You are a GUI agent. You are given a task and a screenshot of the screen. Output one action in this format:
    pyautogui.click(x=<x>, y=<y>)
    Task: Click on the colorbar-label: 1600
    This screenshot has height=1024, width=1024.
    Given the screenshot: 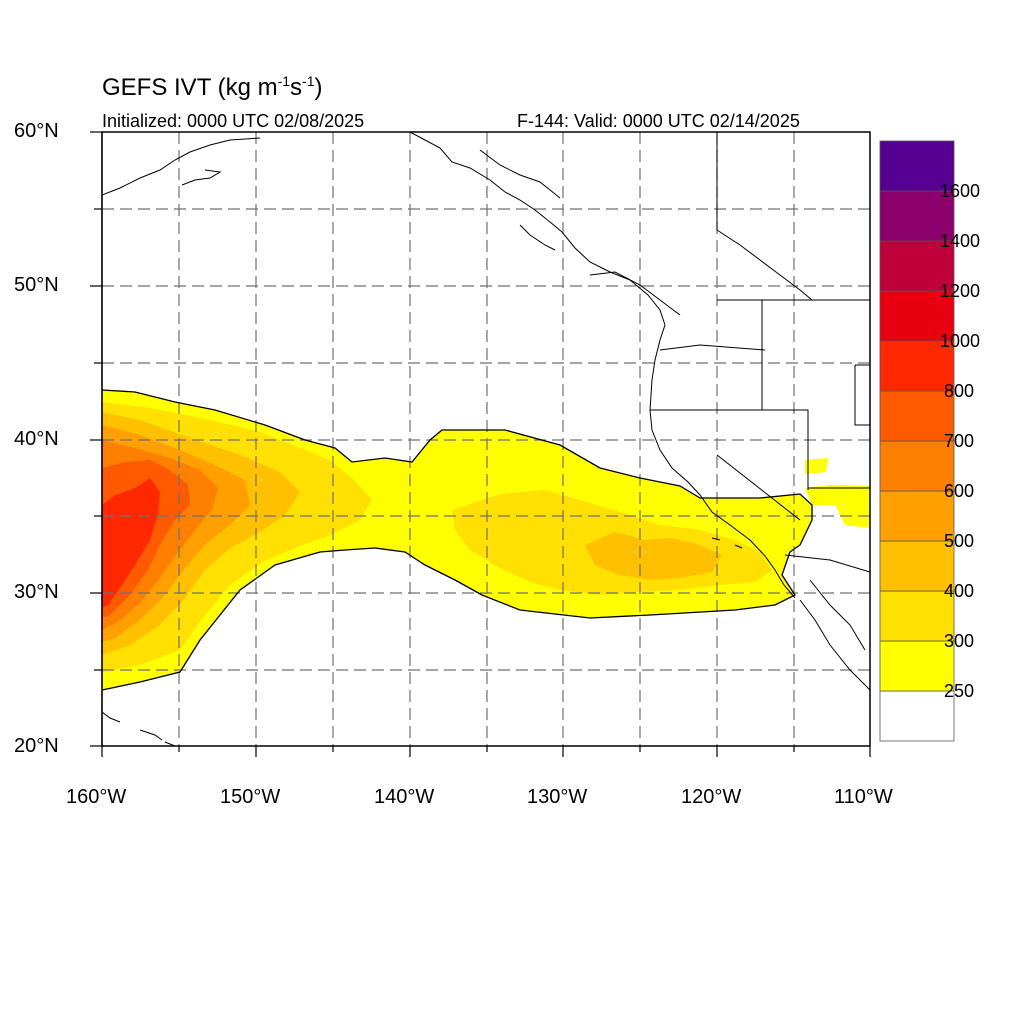 What is the action you would take?
    pyautogui.click(x=960, y=191)
    